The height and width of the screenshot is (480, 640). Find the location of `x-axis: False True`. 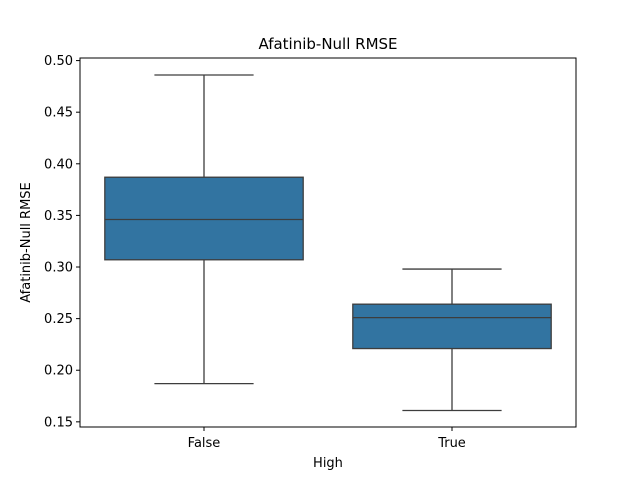

x-axis: False True is located at coordinates (327, 439).